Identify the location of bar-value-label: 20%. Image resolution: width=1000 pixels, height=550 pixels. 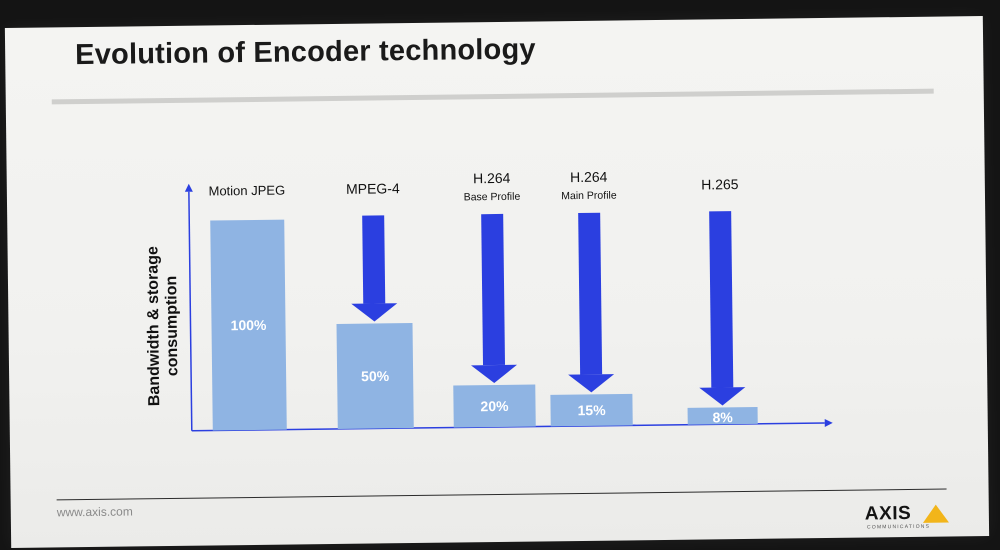
(494, 406).